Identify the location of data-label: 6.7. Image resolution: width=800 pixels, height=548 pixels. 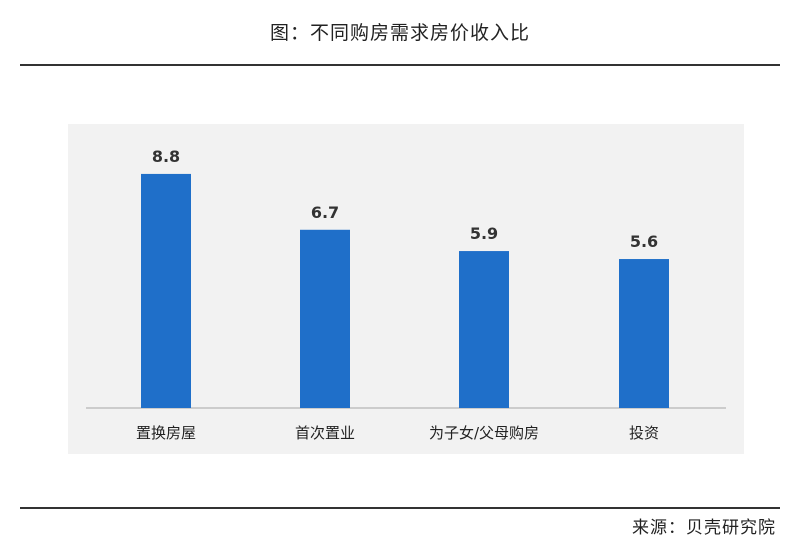
(325, 212).